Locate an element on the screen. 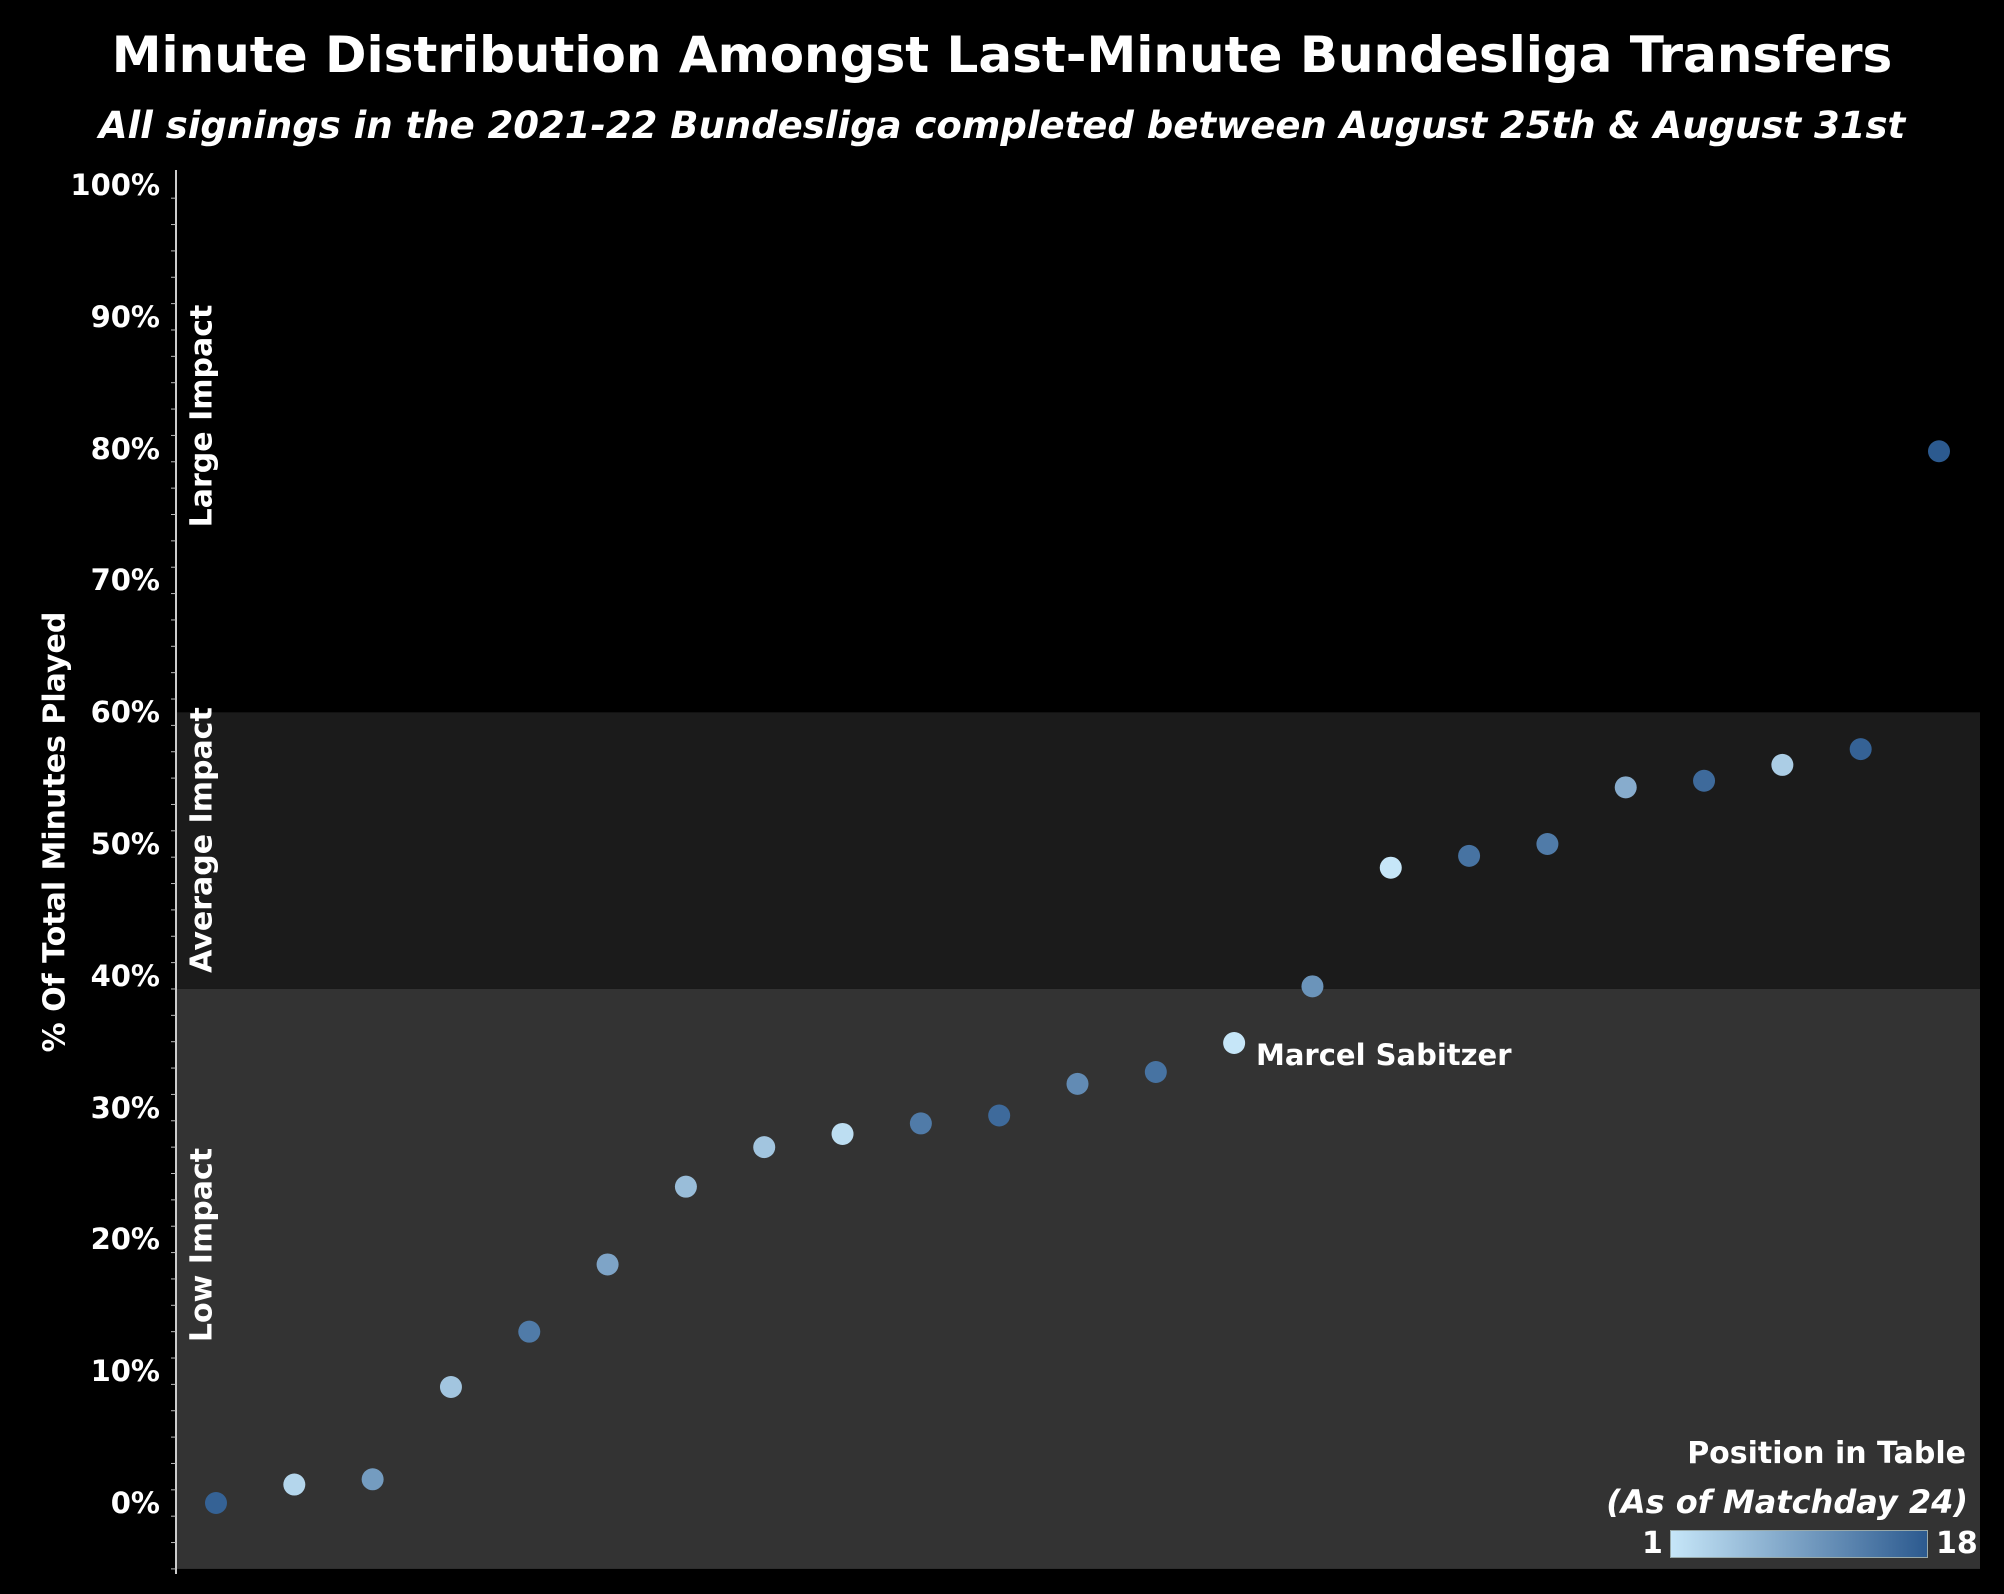  y-tick-label: 100% is located at coordinates (115, 185).